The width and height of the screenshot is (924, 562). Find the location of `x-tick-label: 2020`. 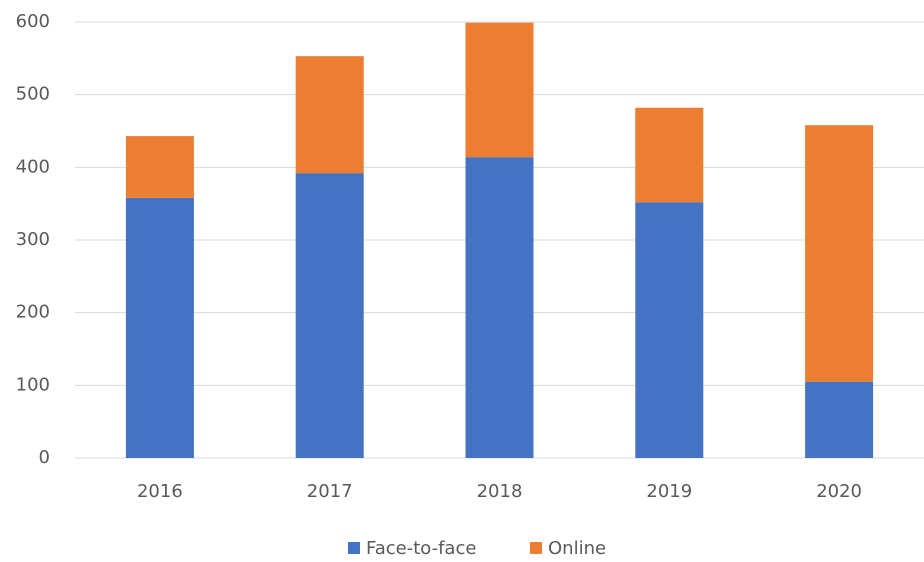

x-tick-label: 2020 is located at coordinates (839, 491).